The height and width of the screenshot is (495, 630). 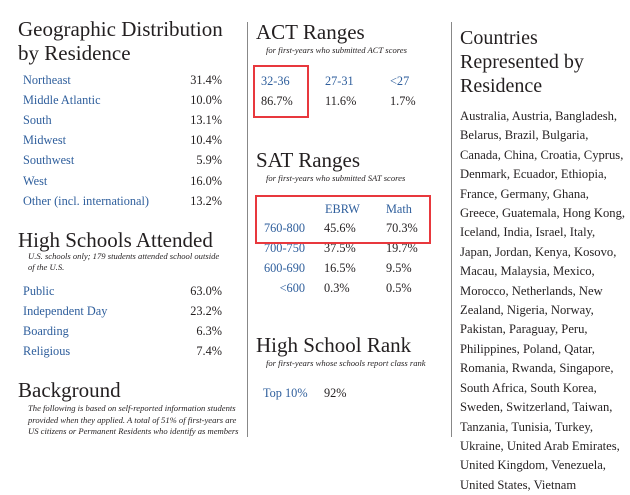 I want to click on sat-row-ebrw: 37.5%, so click(x=340, y=248).